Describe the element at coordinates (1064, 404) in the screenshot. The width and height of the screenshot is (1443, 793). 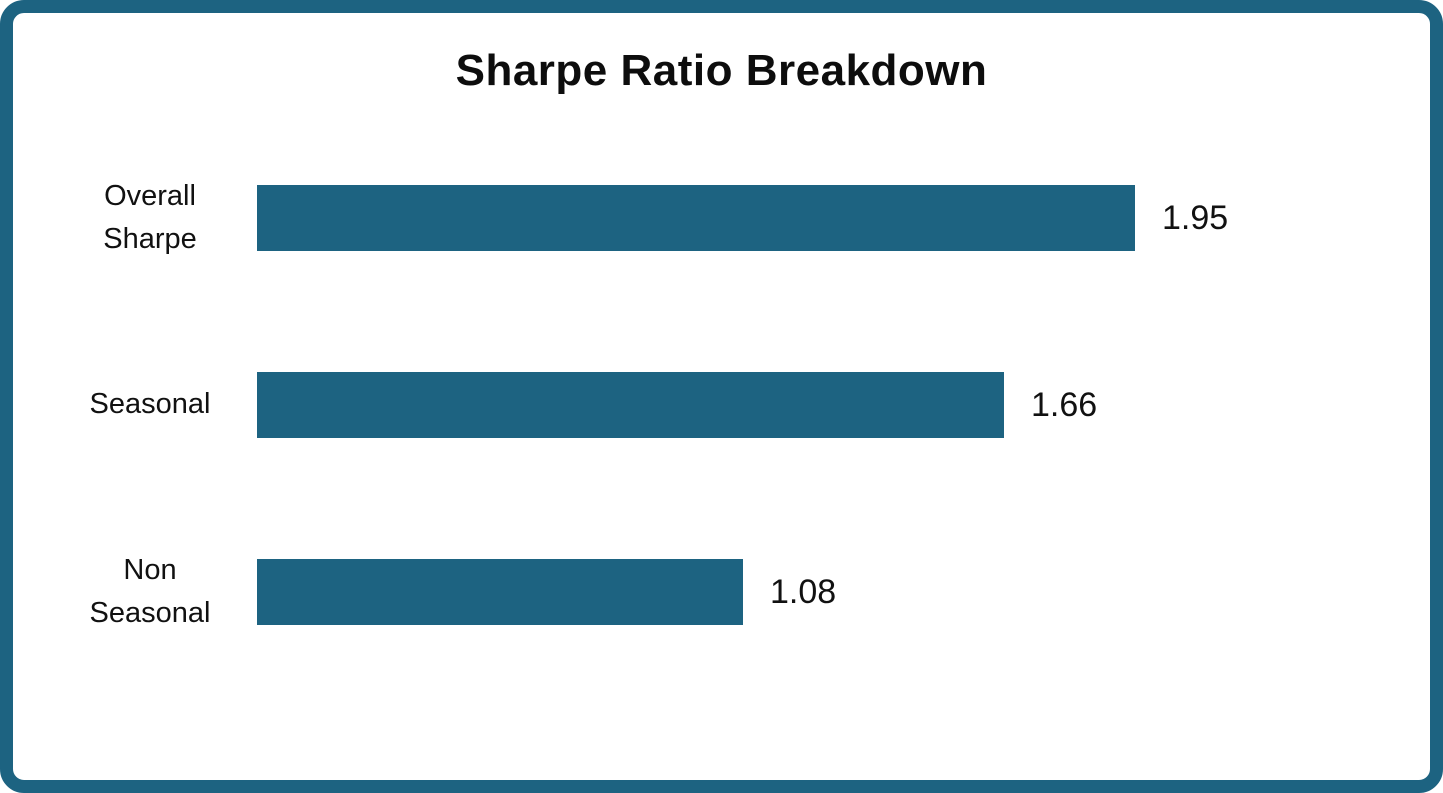
I see `value-label: 1.66` at that location.